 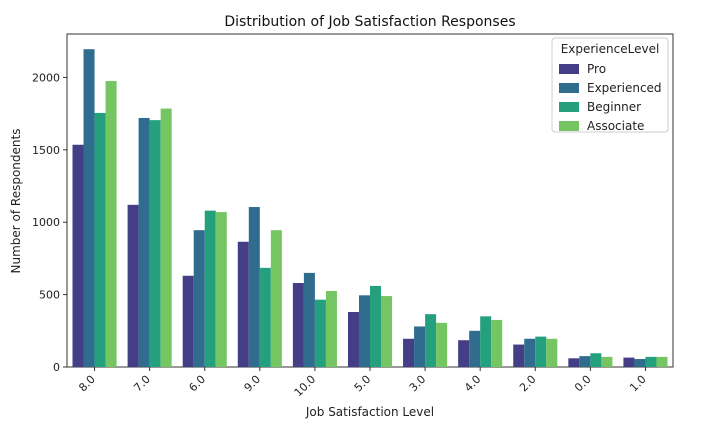 I want to click on x-tick-label: 9.0, so click(x=253, y=384).